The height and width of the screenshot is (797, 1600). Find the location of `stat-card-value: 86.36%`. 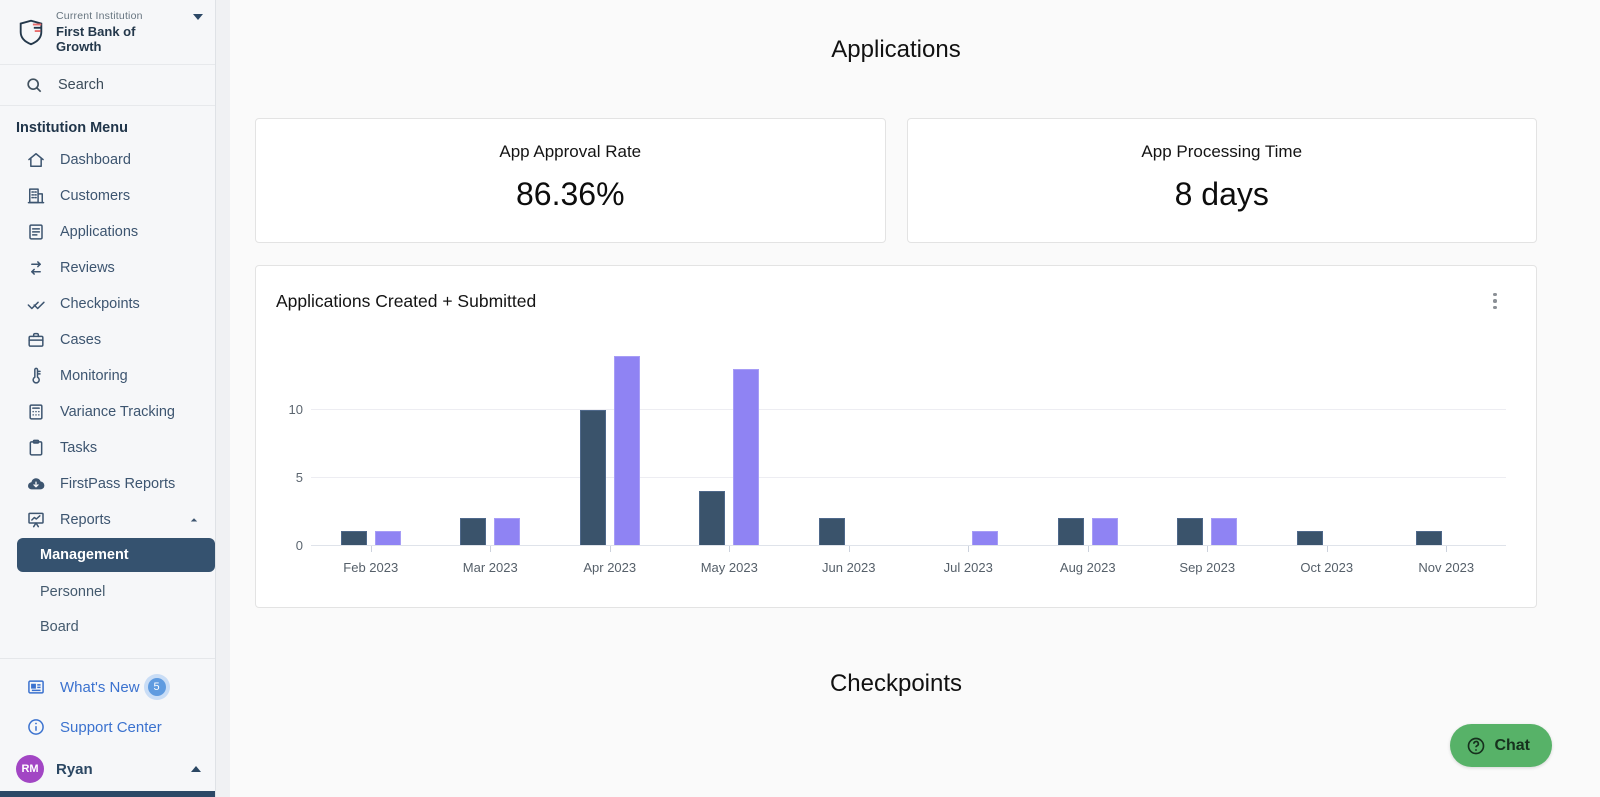

stat-card-value: 86.36% is located at coordinates (570, 194).